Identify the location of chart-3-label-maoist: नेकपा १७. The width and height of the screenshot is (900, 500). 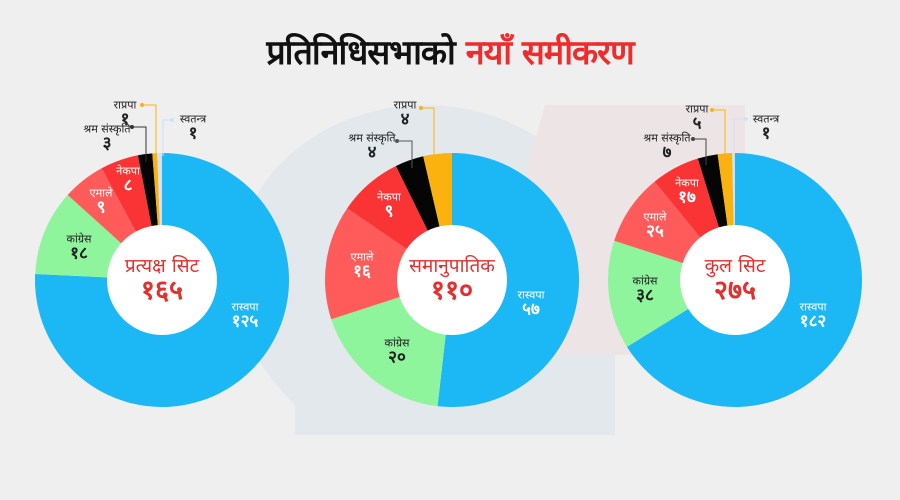
(687, 191).